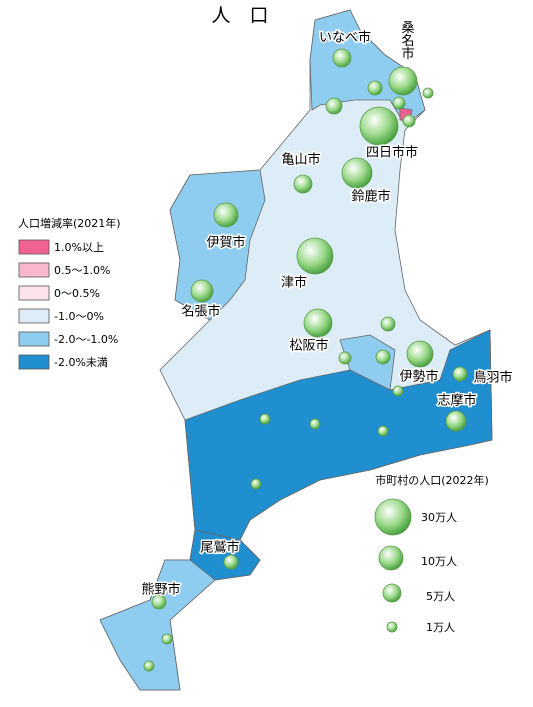 This screenshot has height=707, width=533. Describe the element at coordinates (370, 197) in the screenshot. I see `city-label: 鈴鹿市` at that location.